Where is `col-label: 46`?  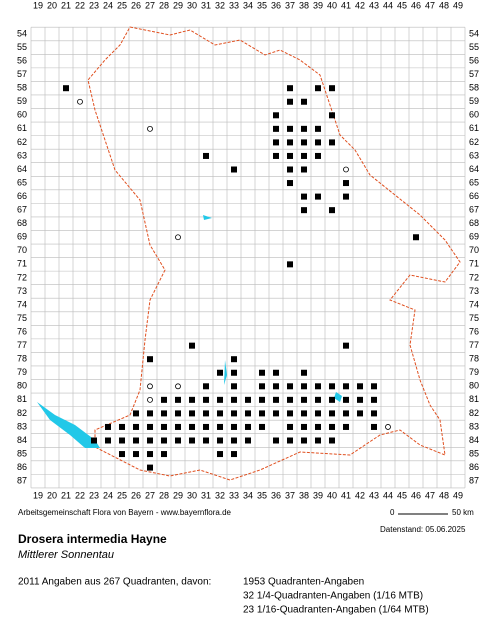 col-label: 46 is located at coordinates (416, 495).